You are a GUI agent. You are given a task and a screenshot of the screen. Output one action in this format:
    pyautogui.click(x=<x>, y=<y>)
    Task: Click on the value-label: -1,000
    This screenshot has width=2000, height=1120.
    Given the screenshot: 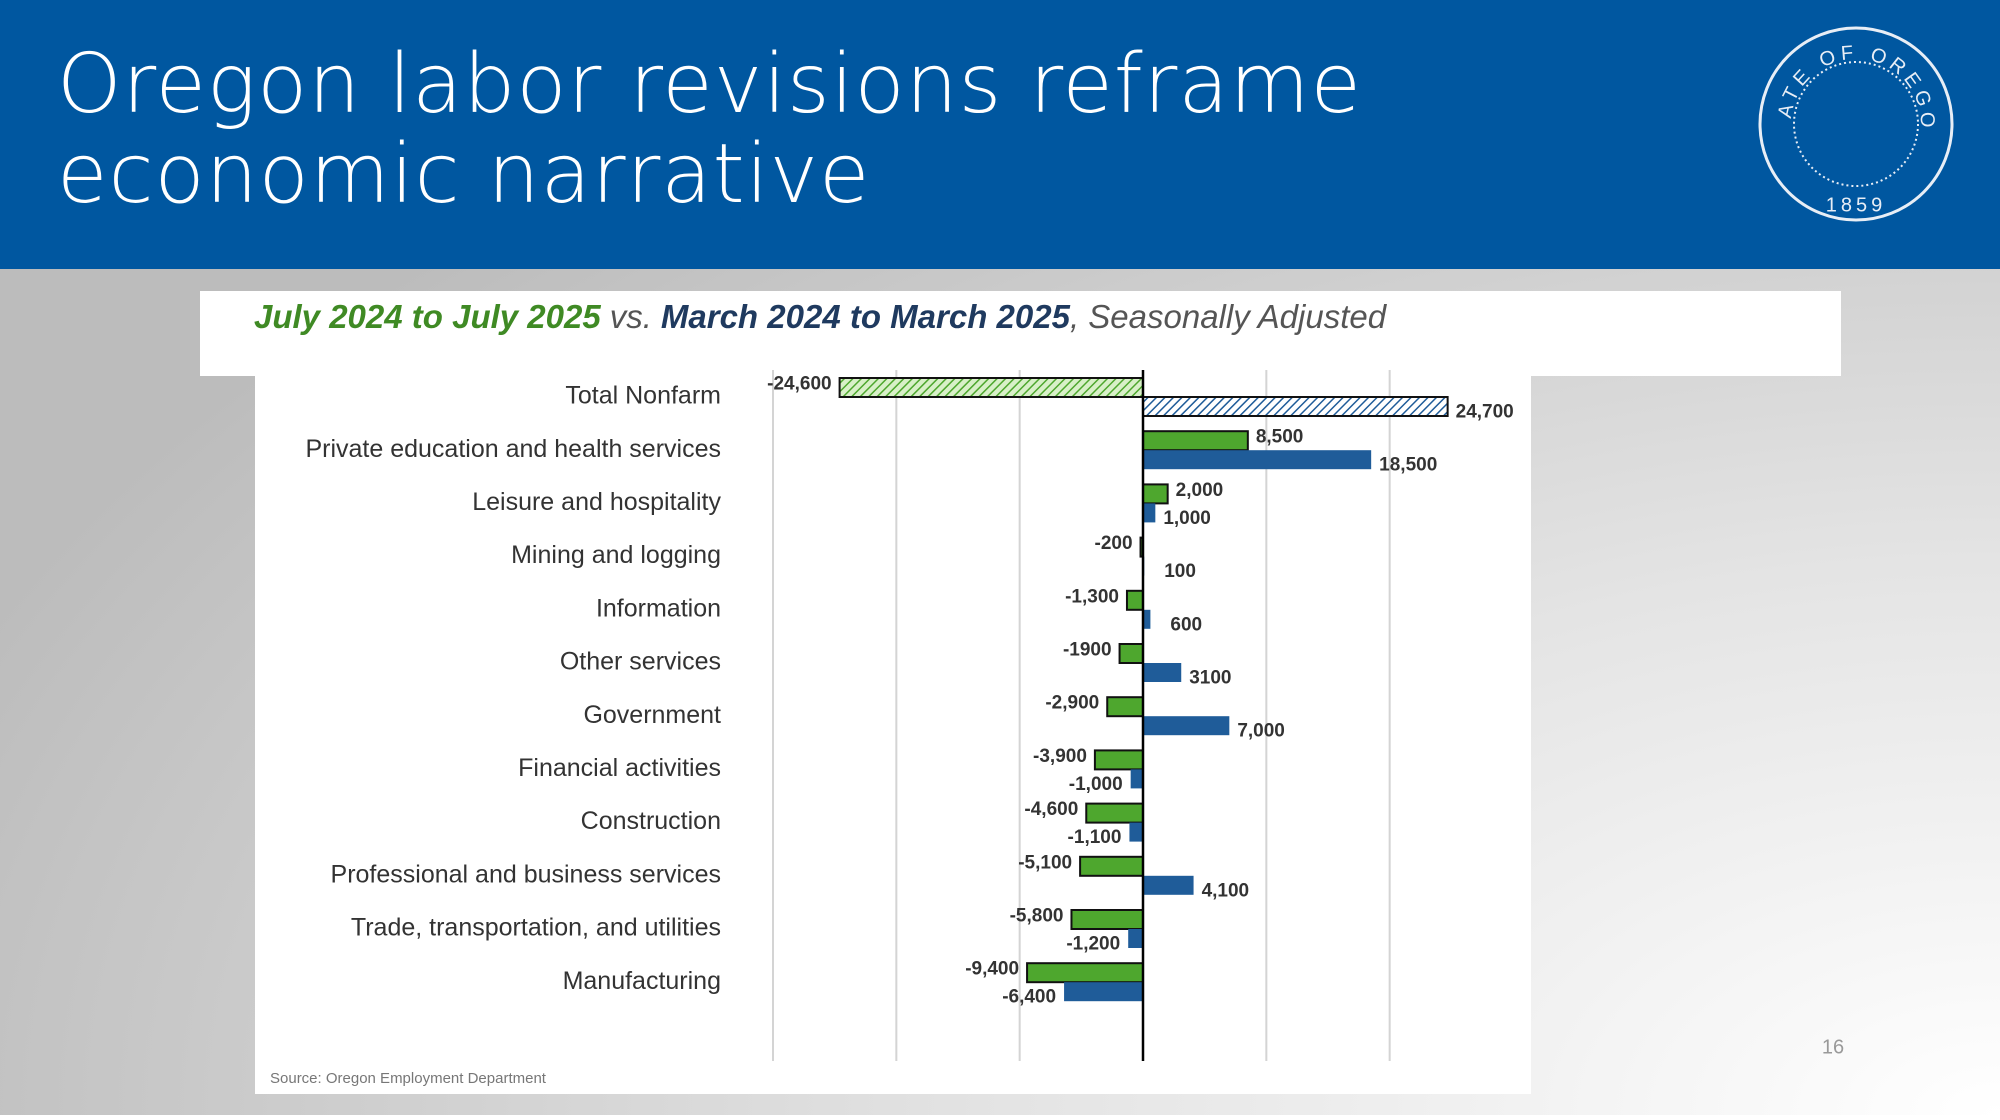 What is the action you would take?
    pyautogui.click(x=1096, y=784)
    